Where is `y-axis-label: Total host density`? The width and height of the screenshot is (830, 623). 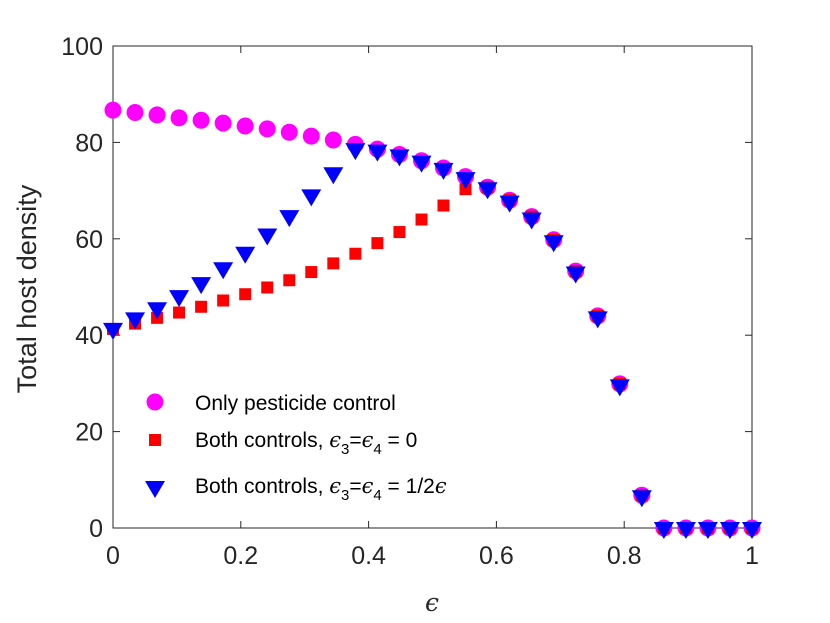
y-axis-label: Total host density is located at coordinates (27, 288).